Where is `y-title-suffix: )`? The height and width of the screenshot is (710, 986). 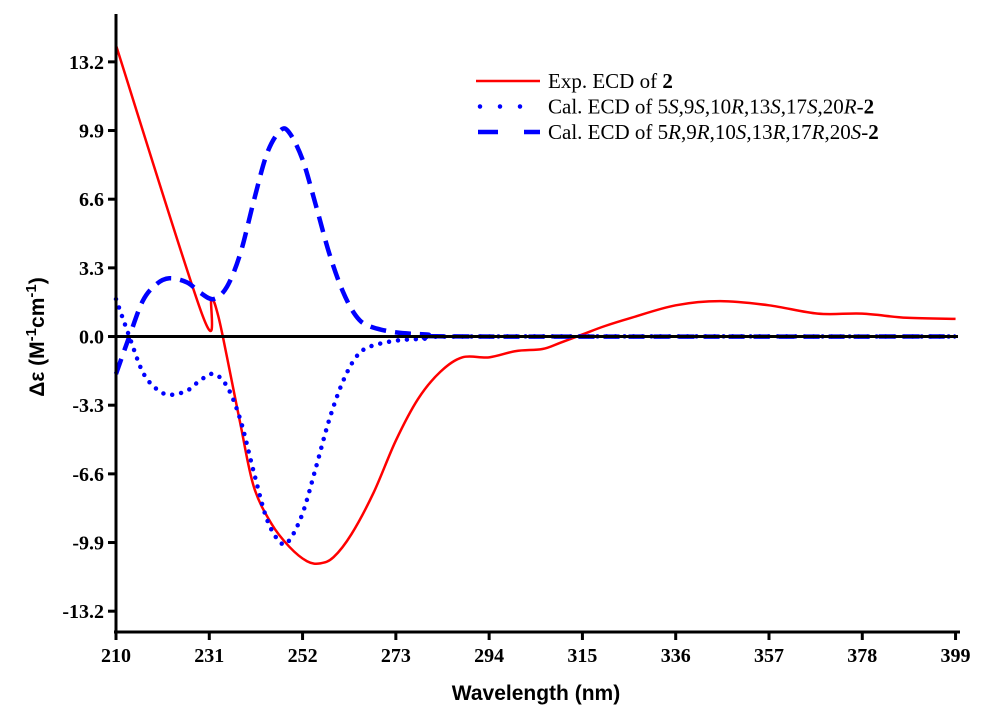 y-title-suffix: ) is located at coordinates (37, 280).